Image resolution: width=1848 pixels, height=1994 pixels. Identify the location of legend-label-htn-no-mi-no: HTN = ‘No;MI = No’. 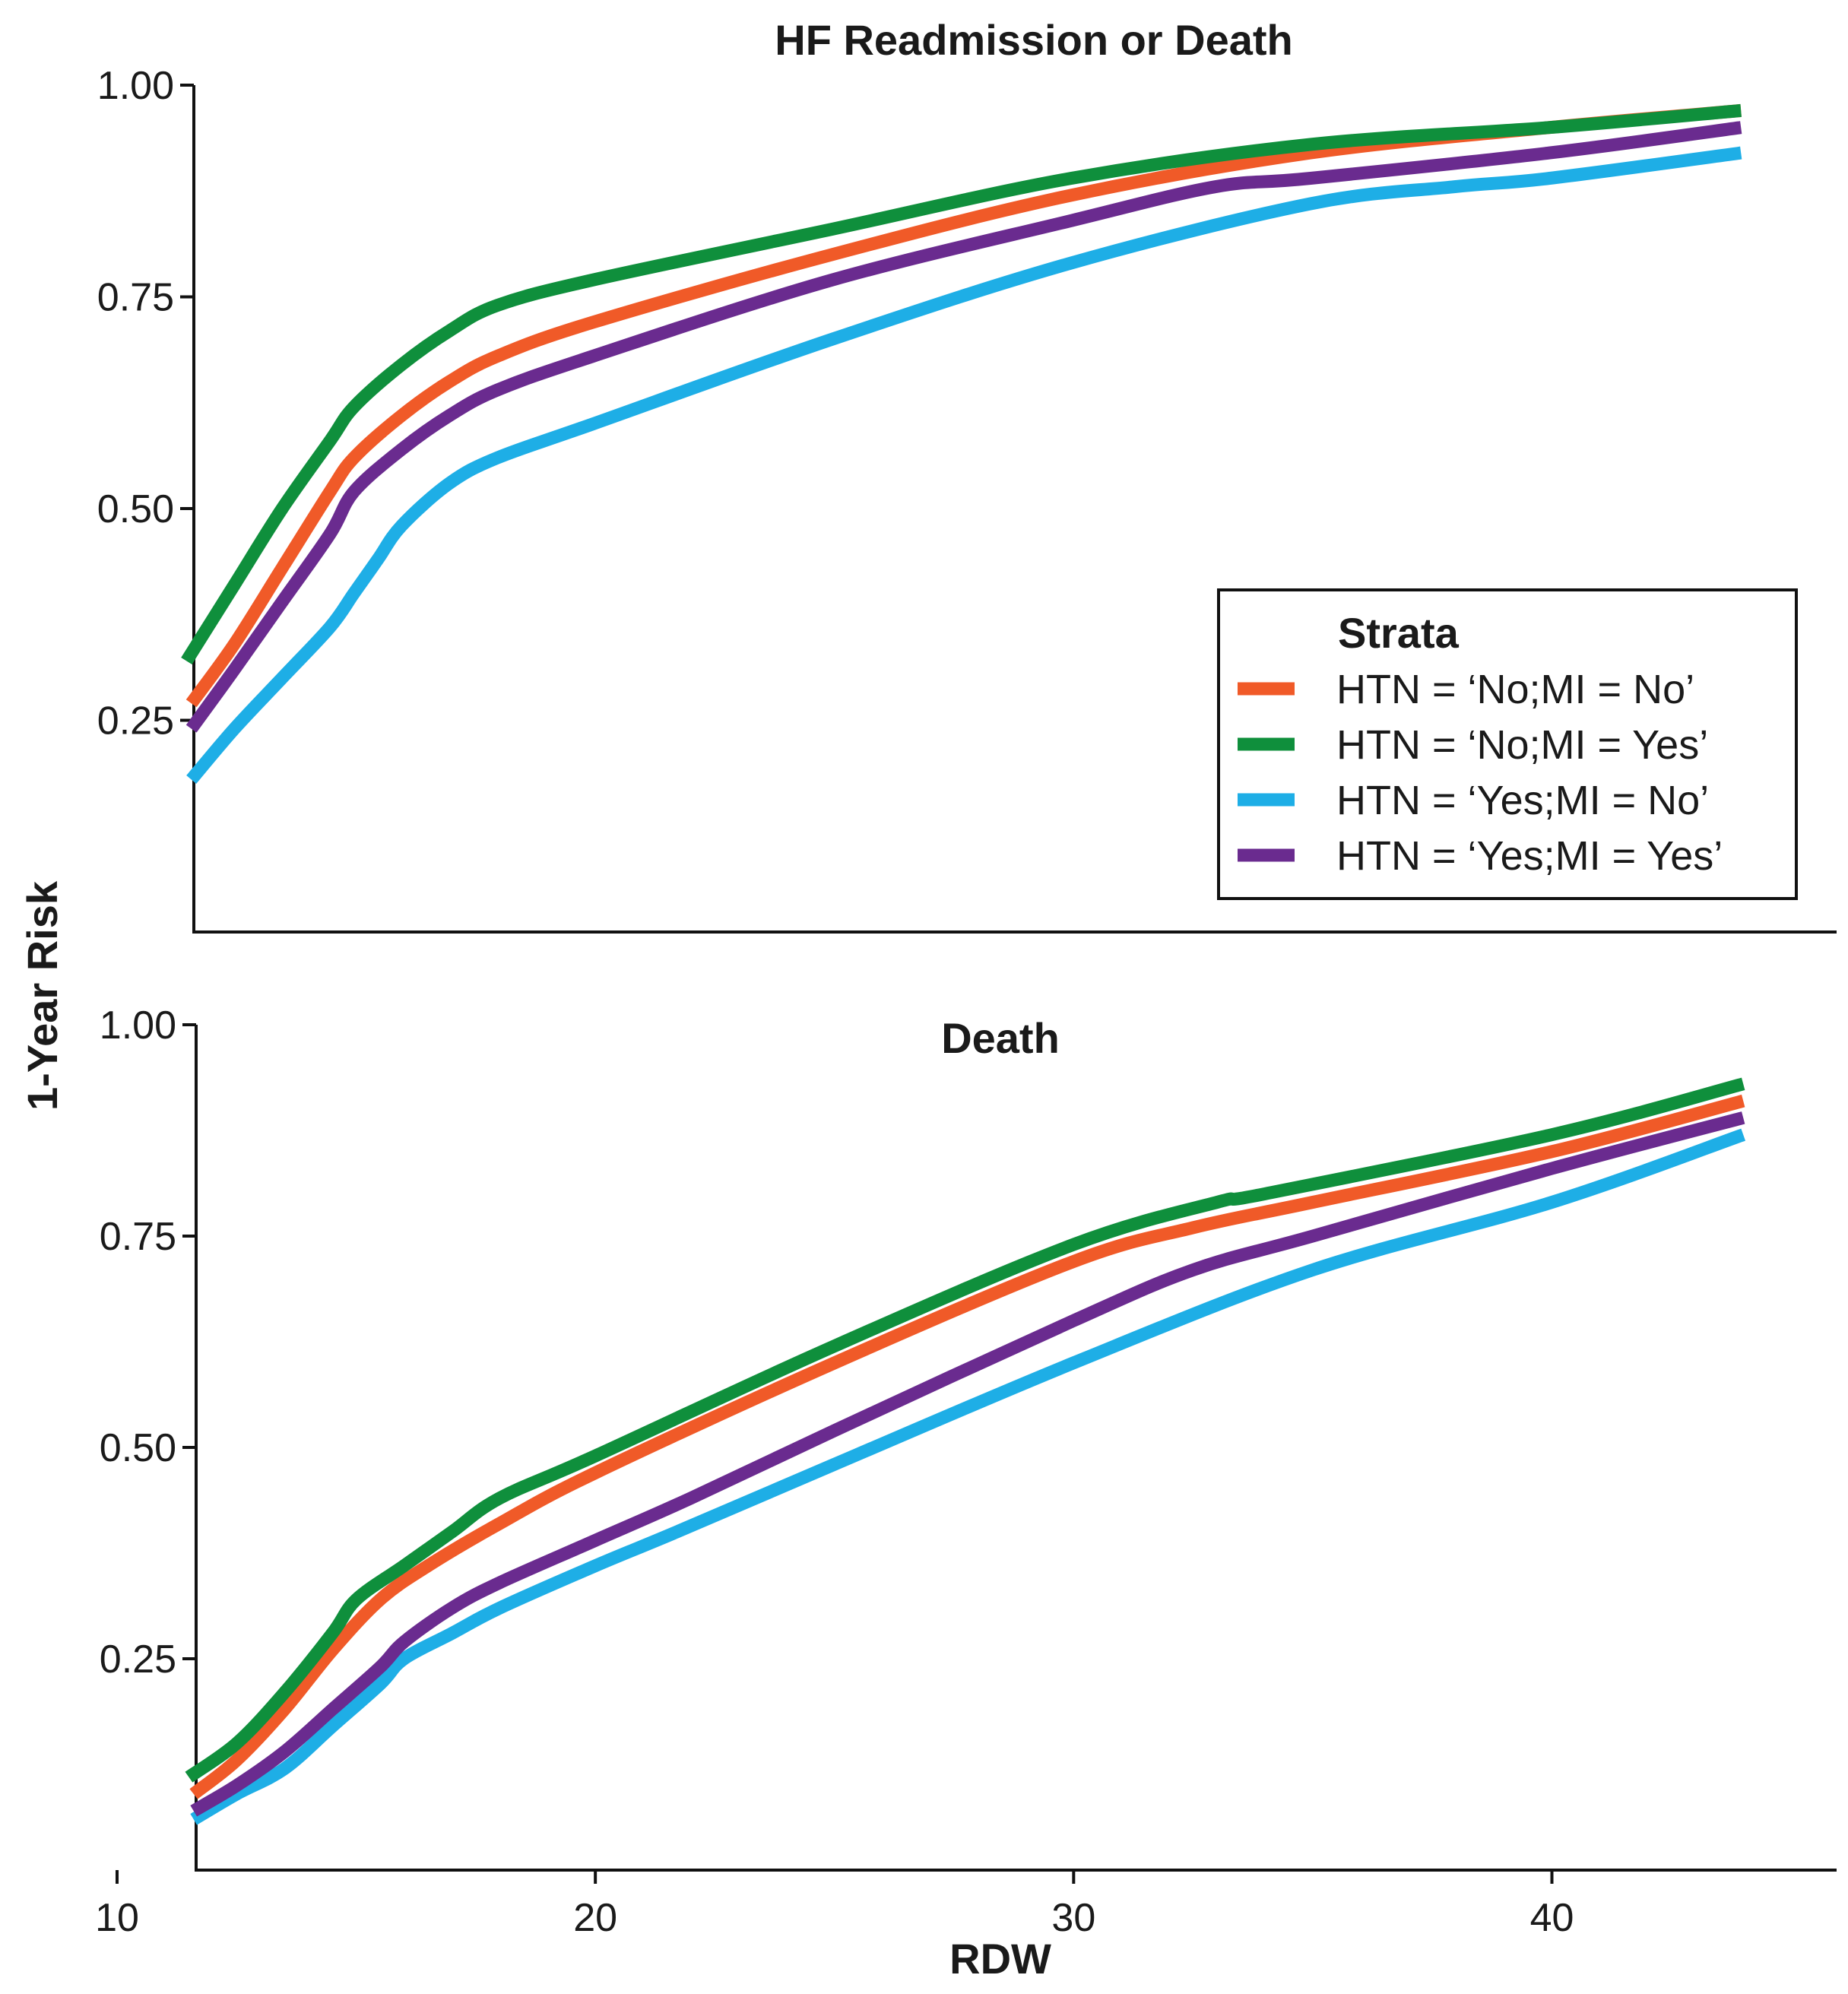
(1515, 689).